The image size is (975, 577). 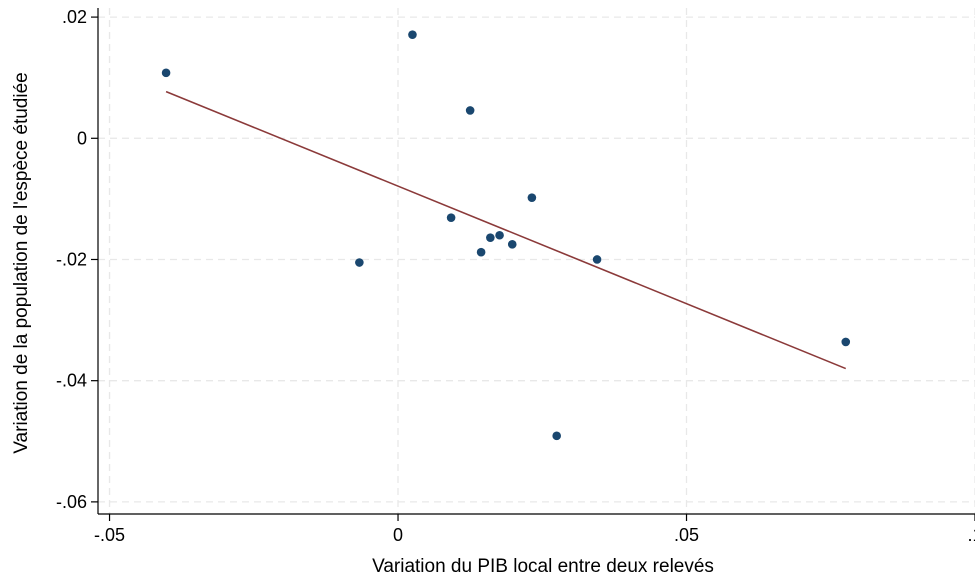 I want to click on y-tick-label: -.04, so click(x=71, y=381).